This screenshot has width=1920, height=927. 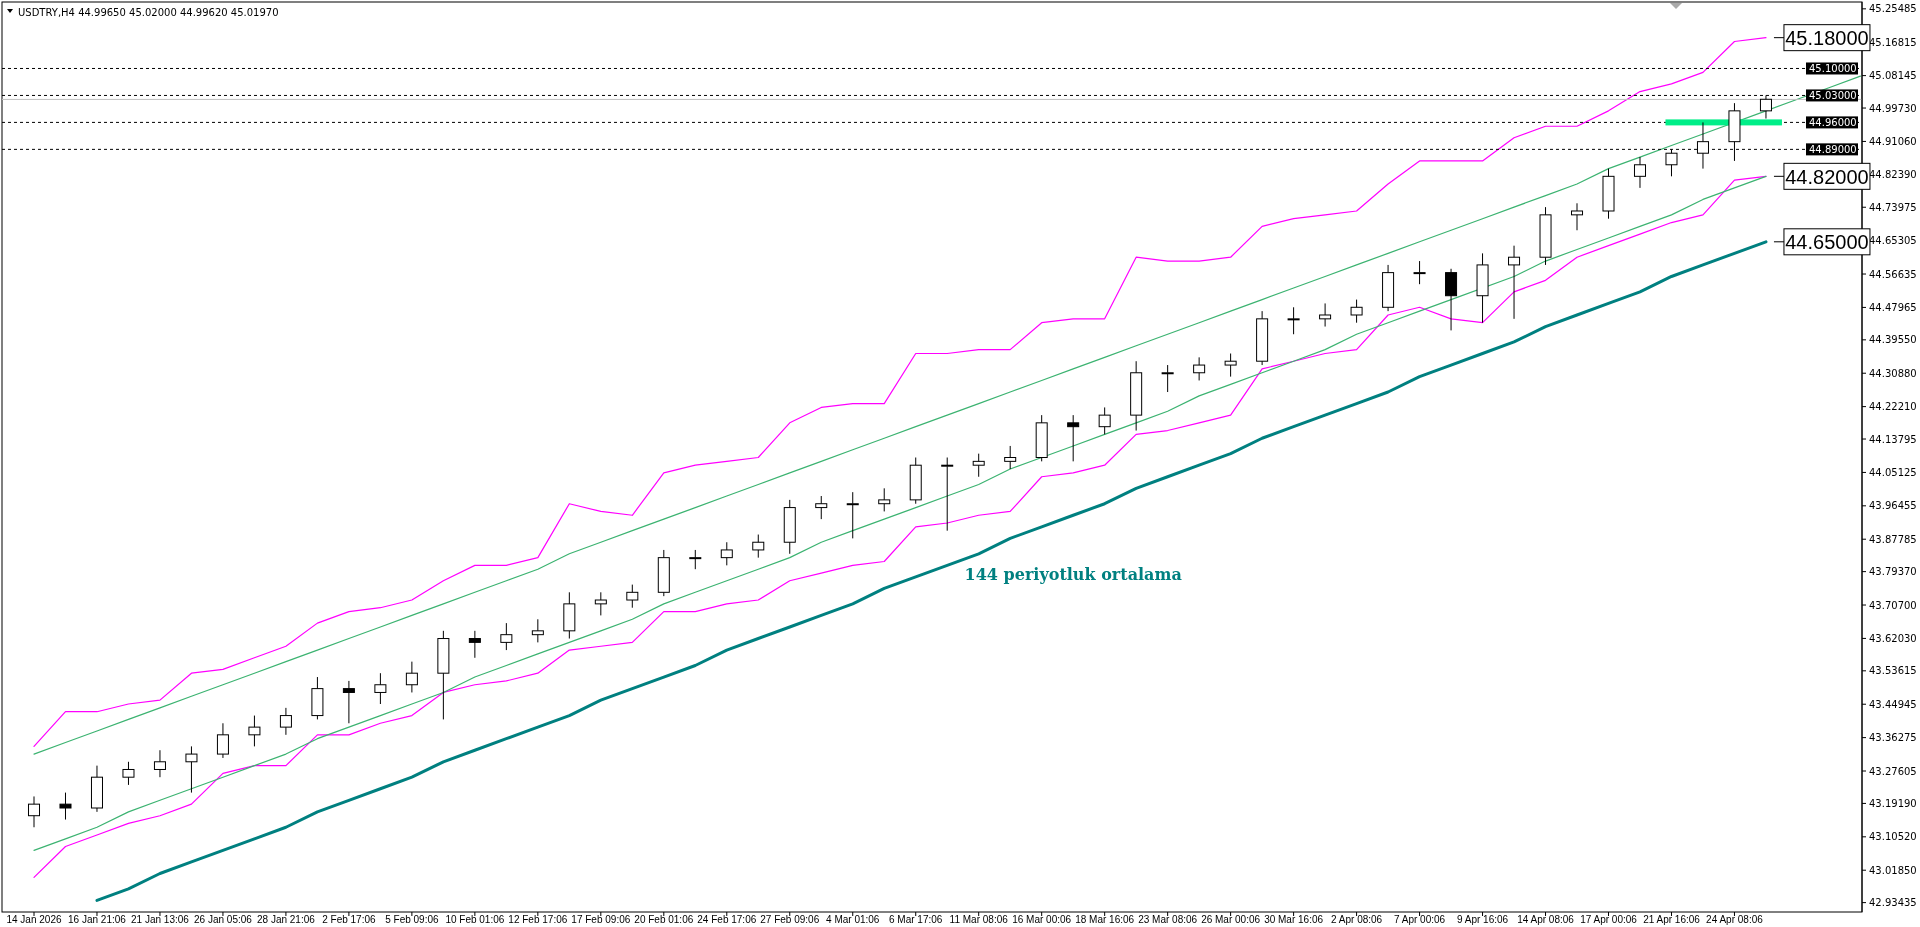 What do you see at coordinates (1893, 605) in the screenshot?
I see `y-tick-label: 43.70700` at bounding box center [1893, 605].